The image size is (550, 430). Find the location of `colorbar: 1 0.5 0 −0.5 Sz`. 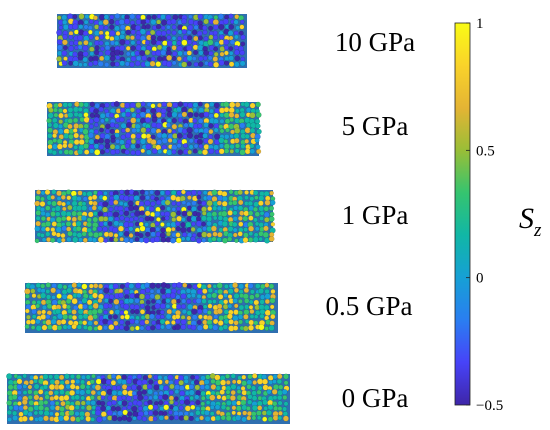

colorbar: 1 0.5 0 −0.5 Sz is located at coordinates (498, 215).